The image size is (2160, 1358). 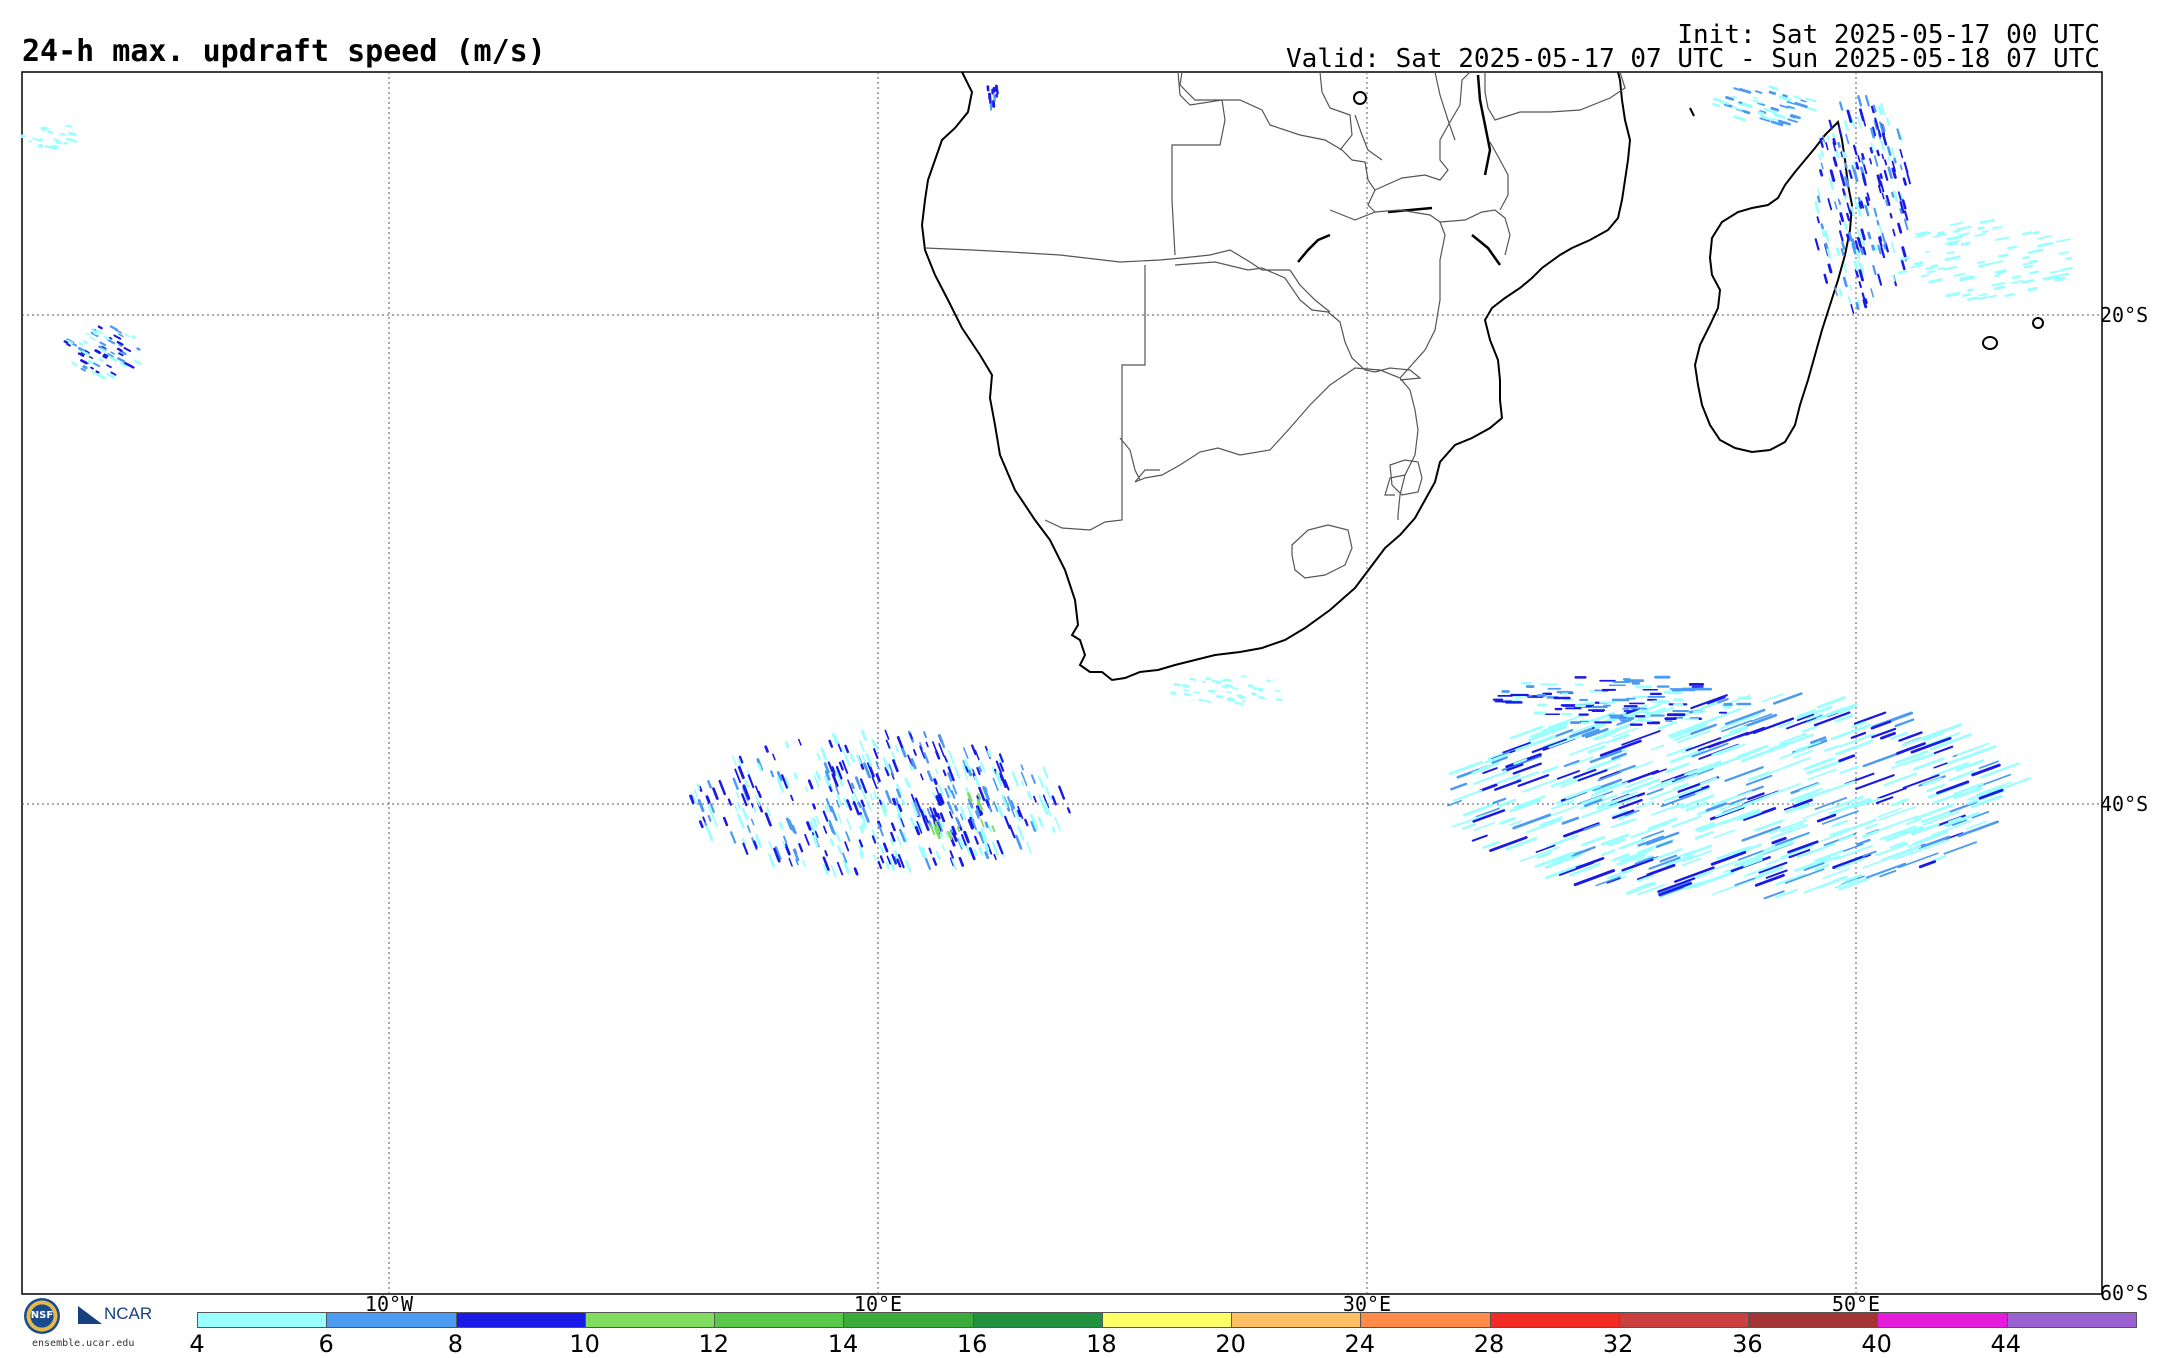 I want to click on nsf-logo-icon: NSF, so click(x=42, y=1316).